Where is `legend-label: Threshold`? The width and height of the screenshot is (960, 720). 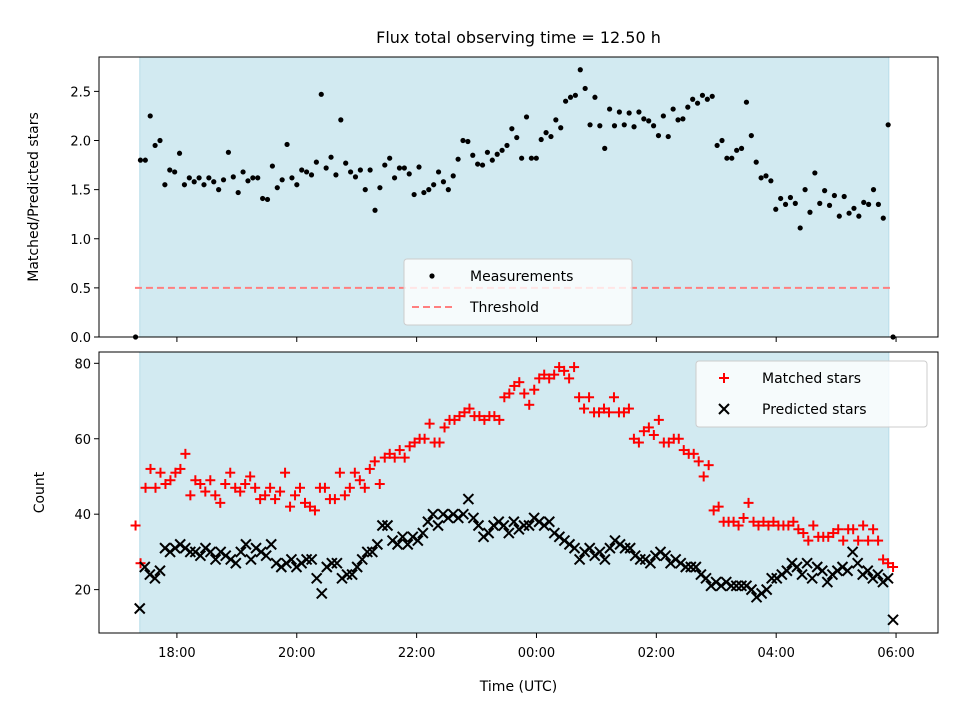
legend-label: Threshold is located at coordinates (504, 308).